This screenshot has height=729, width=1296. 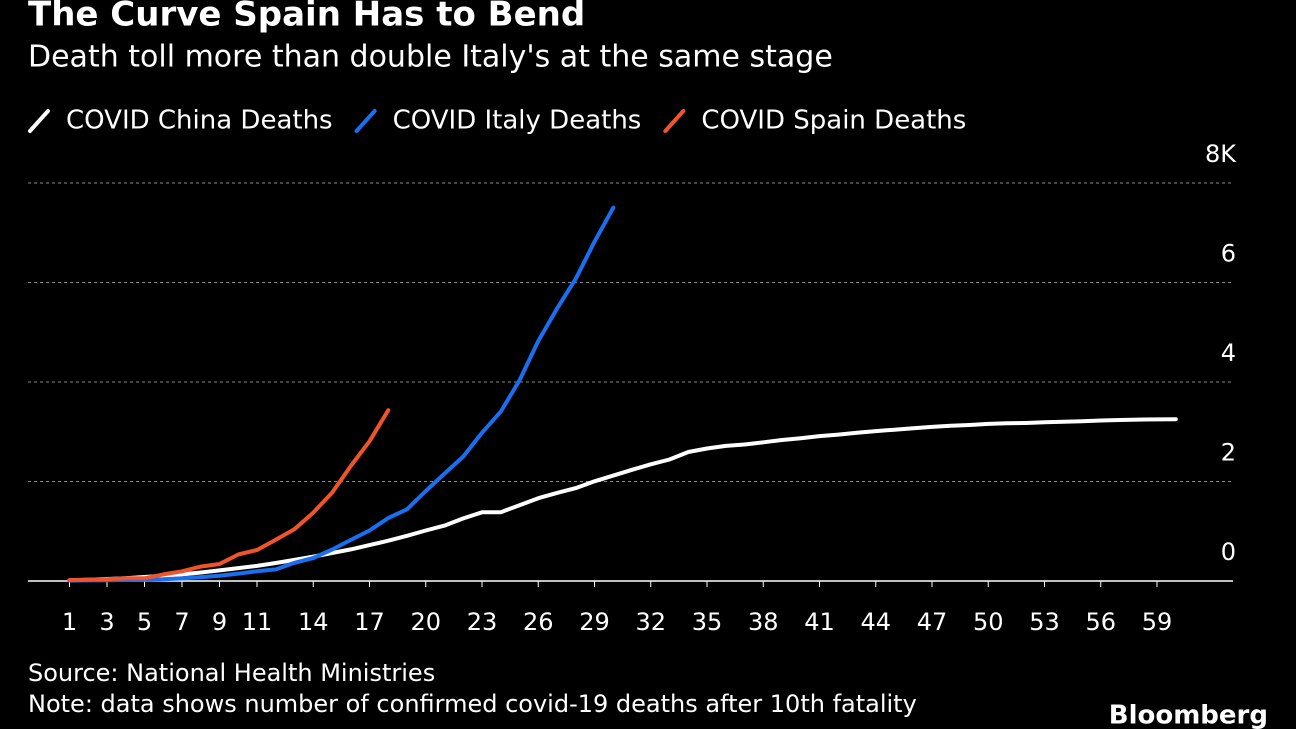 I want to click on source: Source: National Health Ministries, so click(x=231, y=673).